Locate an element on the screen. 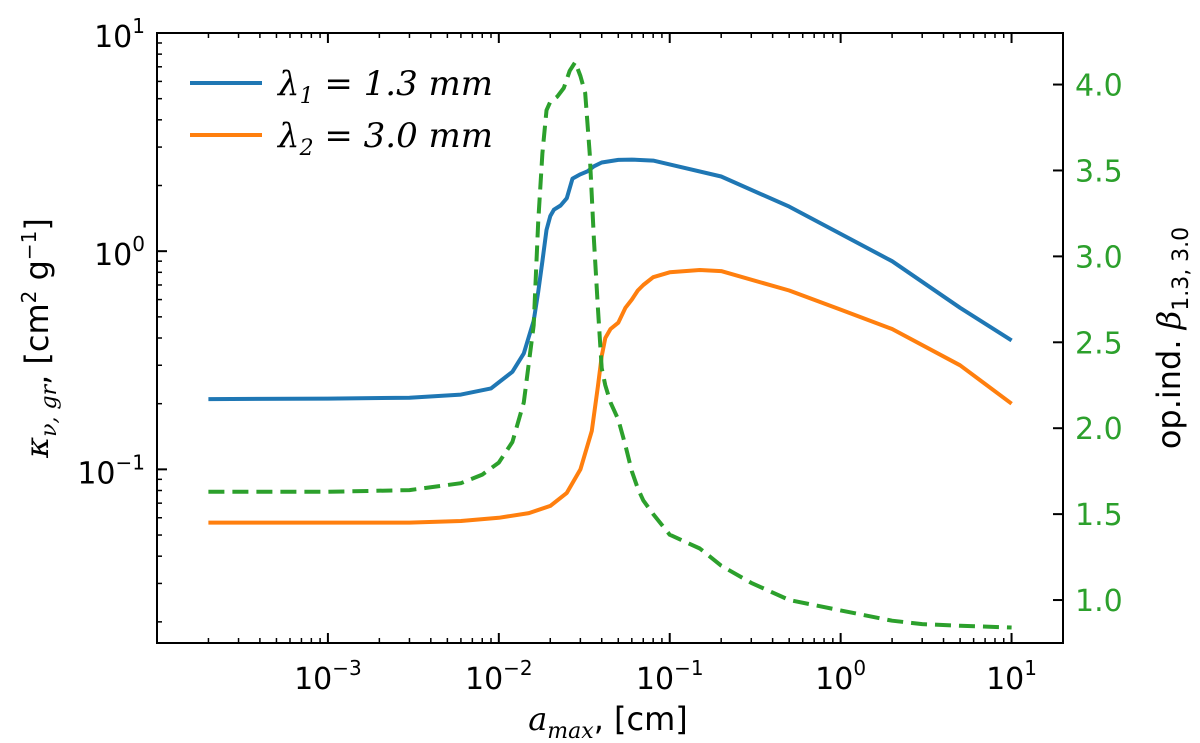 The height and width of the screenshot is (743, 1200). y-right-tick-label: 1.0 is located at coordinates (1099, 601).